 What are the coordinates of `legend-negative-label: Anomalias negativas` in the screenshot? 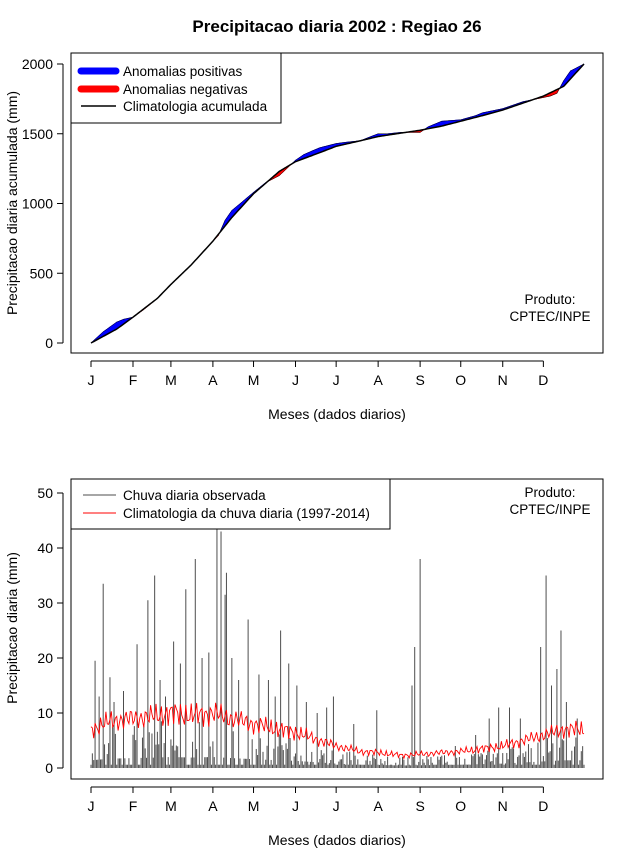 It's located at (185, 89).